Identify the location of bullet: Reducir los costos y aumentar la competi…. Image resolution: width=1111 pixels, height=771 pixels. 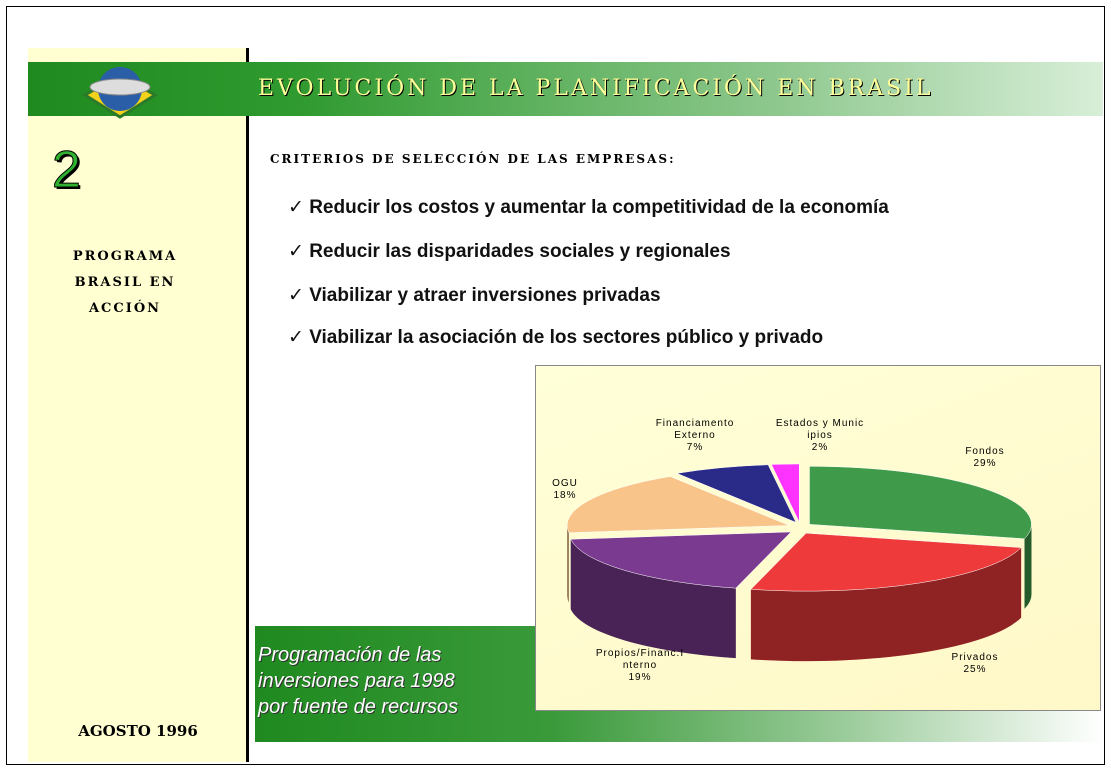
(588, 207).